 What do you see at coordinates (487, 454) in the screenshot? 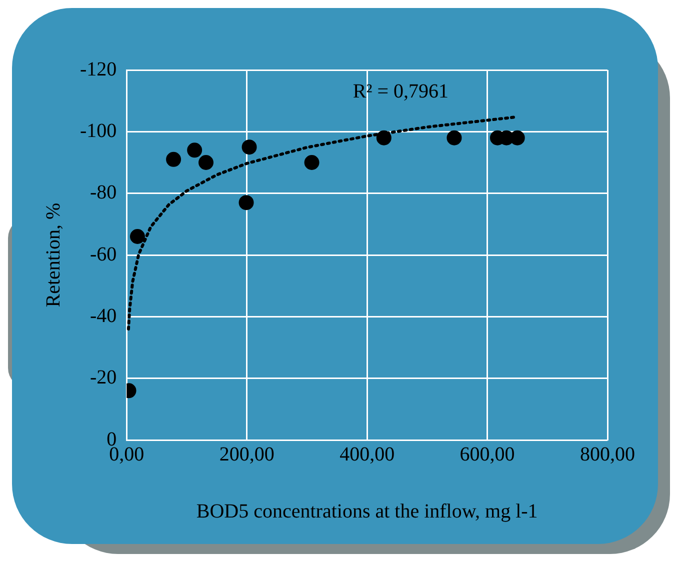
I see `x-tick-label: 600,00` at bounding box center [487, 454].